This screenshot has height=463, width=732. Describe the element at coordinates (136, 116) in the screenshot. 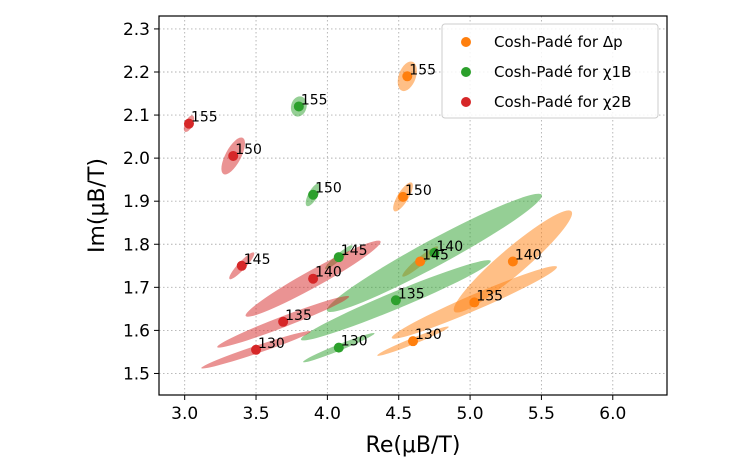

I see `y-tick-label: 2.1` at that location.